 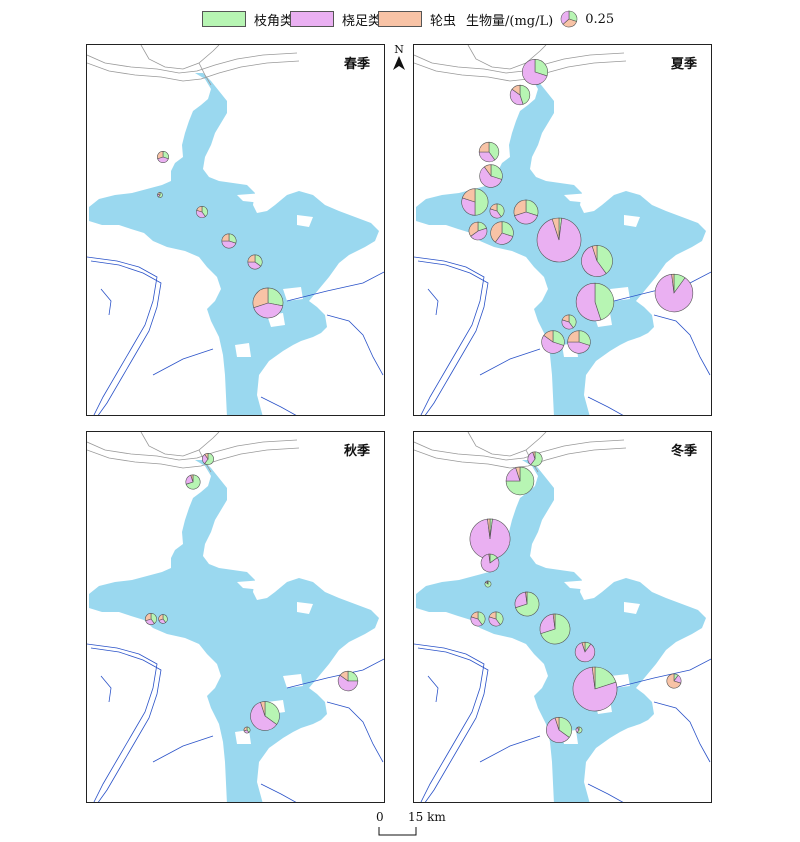 I want to click on spring-site-4-copepoda-slice, so click(x=229, y=244).